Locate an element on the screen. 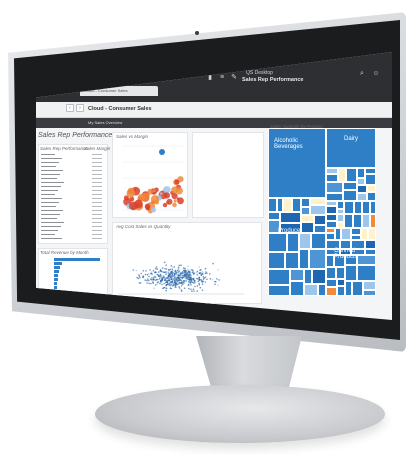  edit-icon: ✎ is located at coordinates (234, 77).